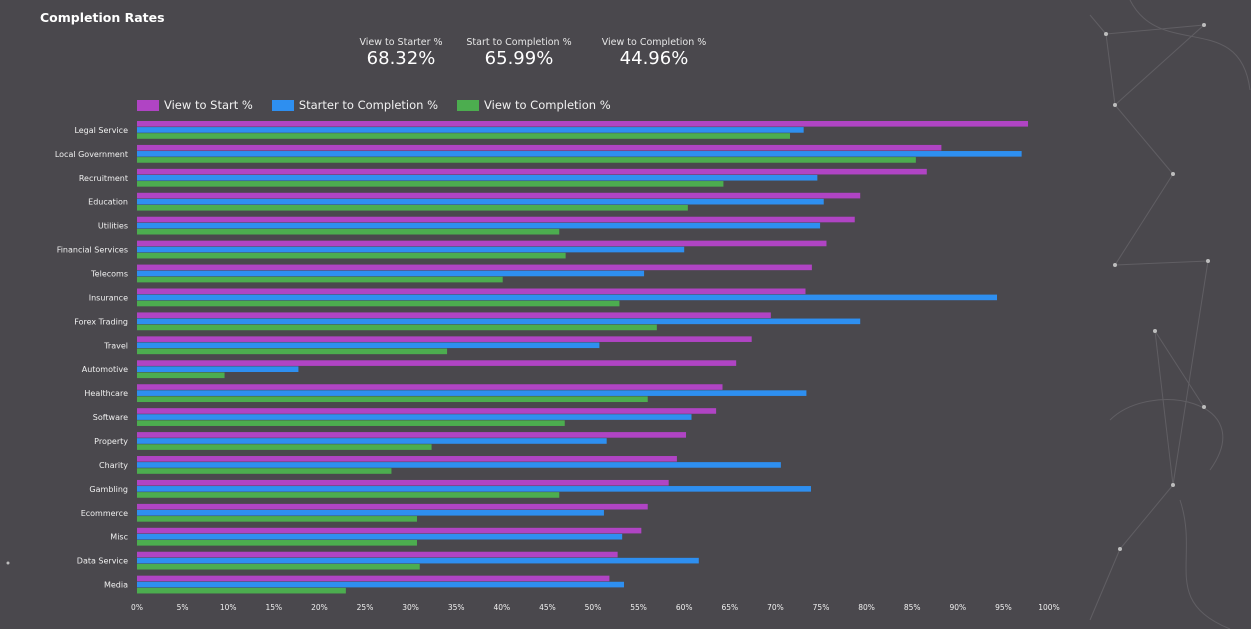 This screenshot has height=629, width=1251. I want to click on x-tick-label: 25%, so click(365, 607).